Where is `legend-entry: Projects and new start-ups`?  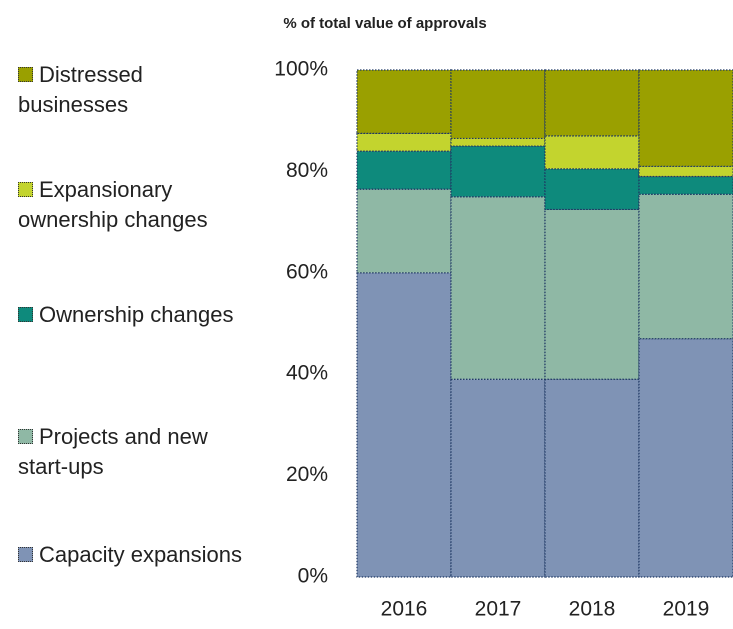
legend-entry: Projects and new start-ups is located at coordinates (135, 452).